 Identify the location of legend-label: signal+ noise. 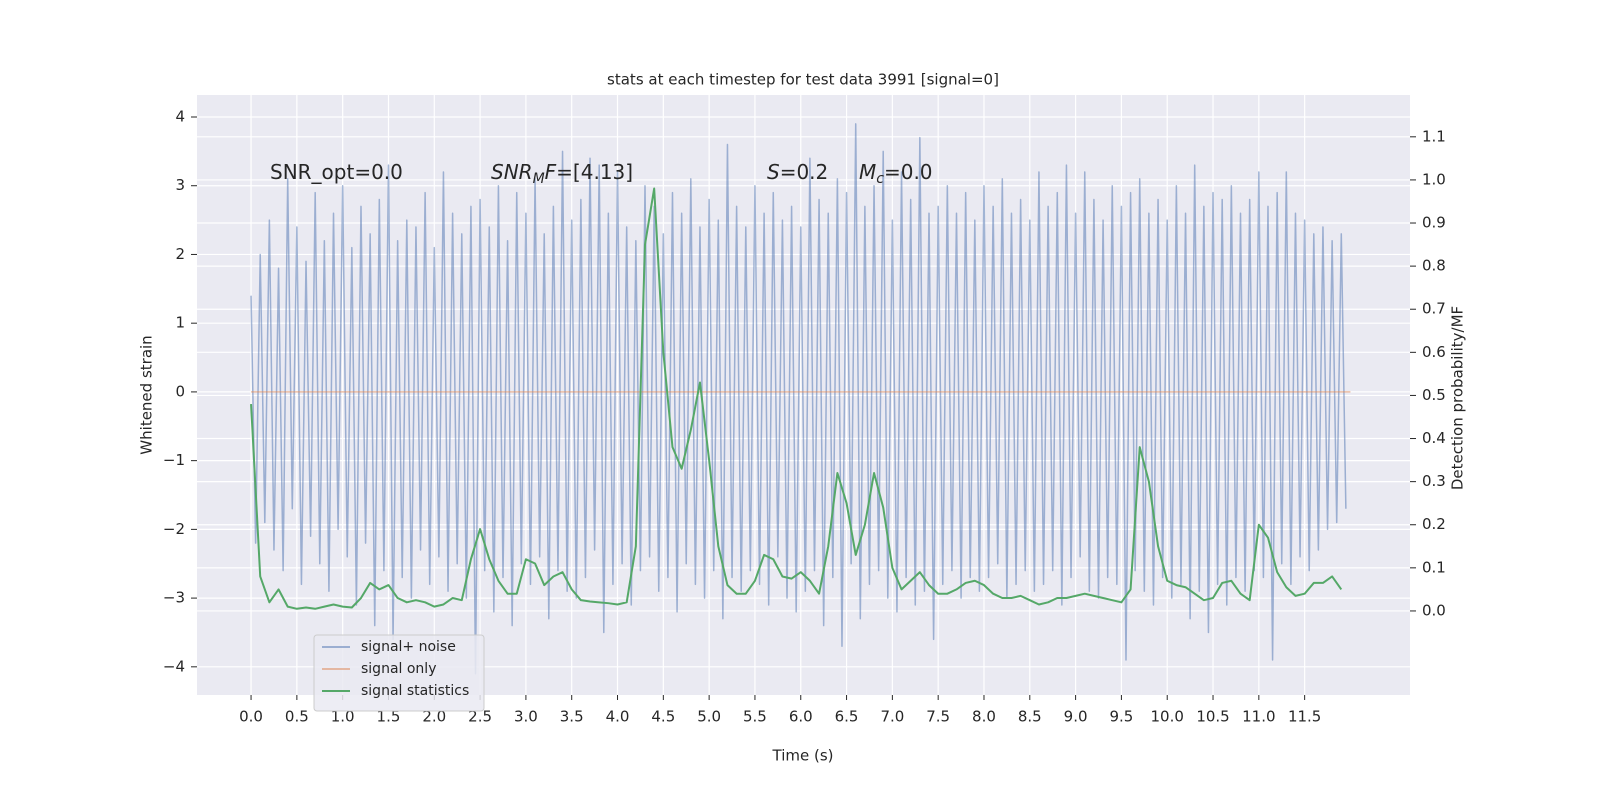
(408, 647).